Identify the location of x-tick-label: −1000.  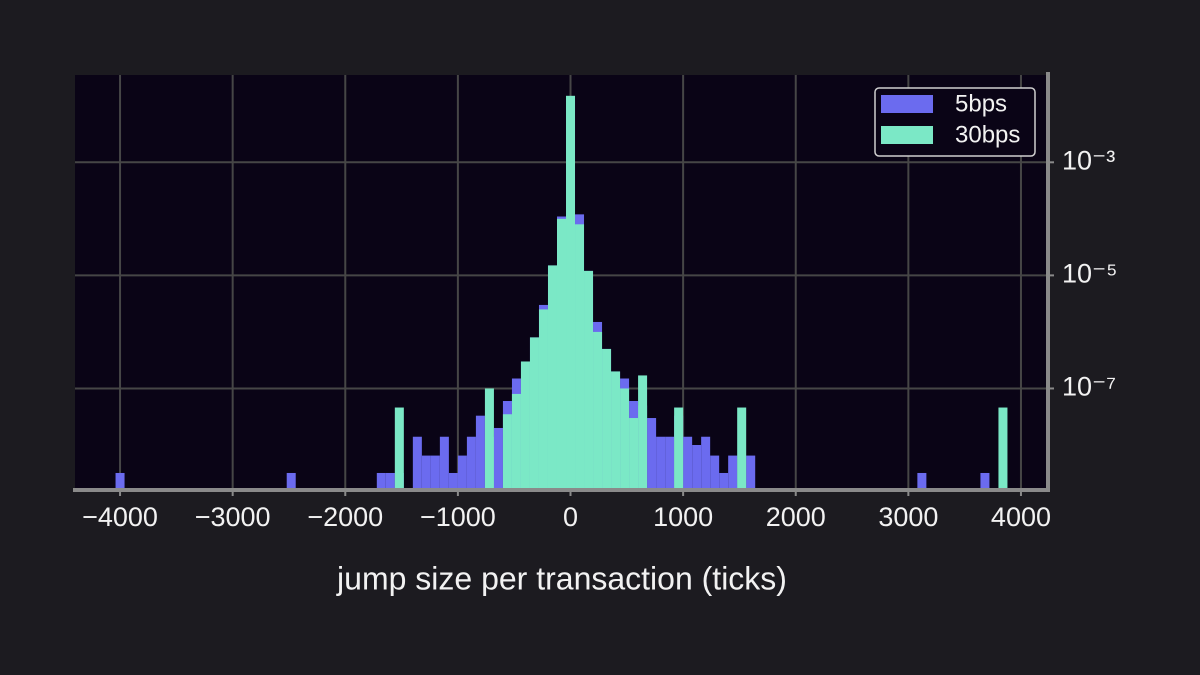
(458, 517).